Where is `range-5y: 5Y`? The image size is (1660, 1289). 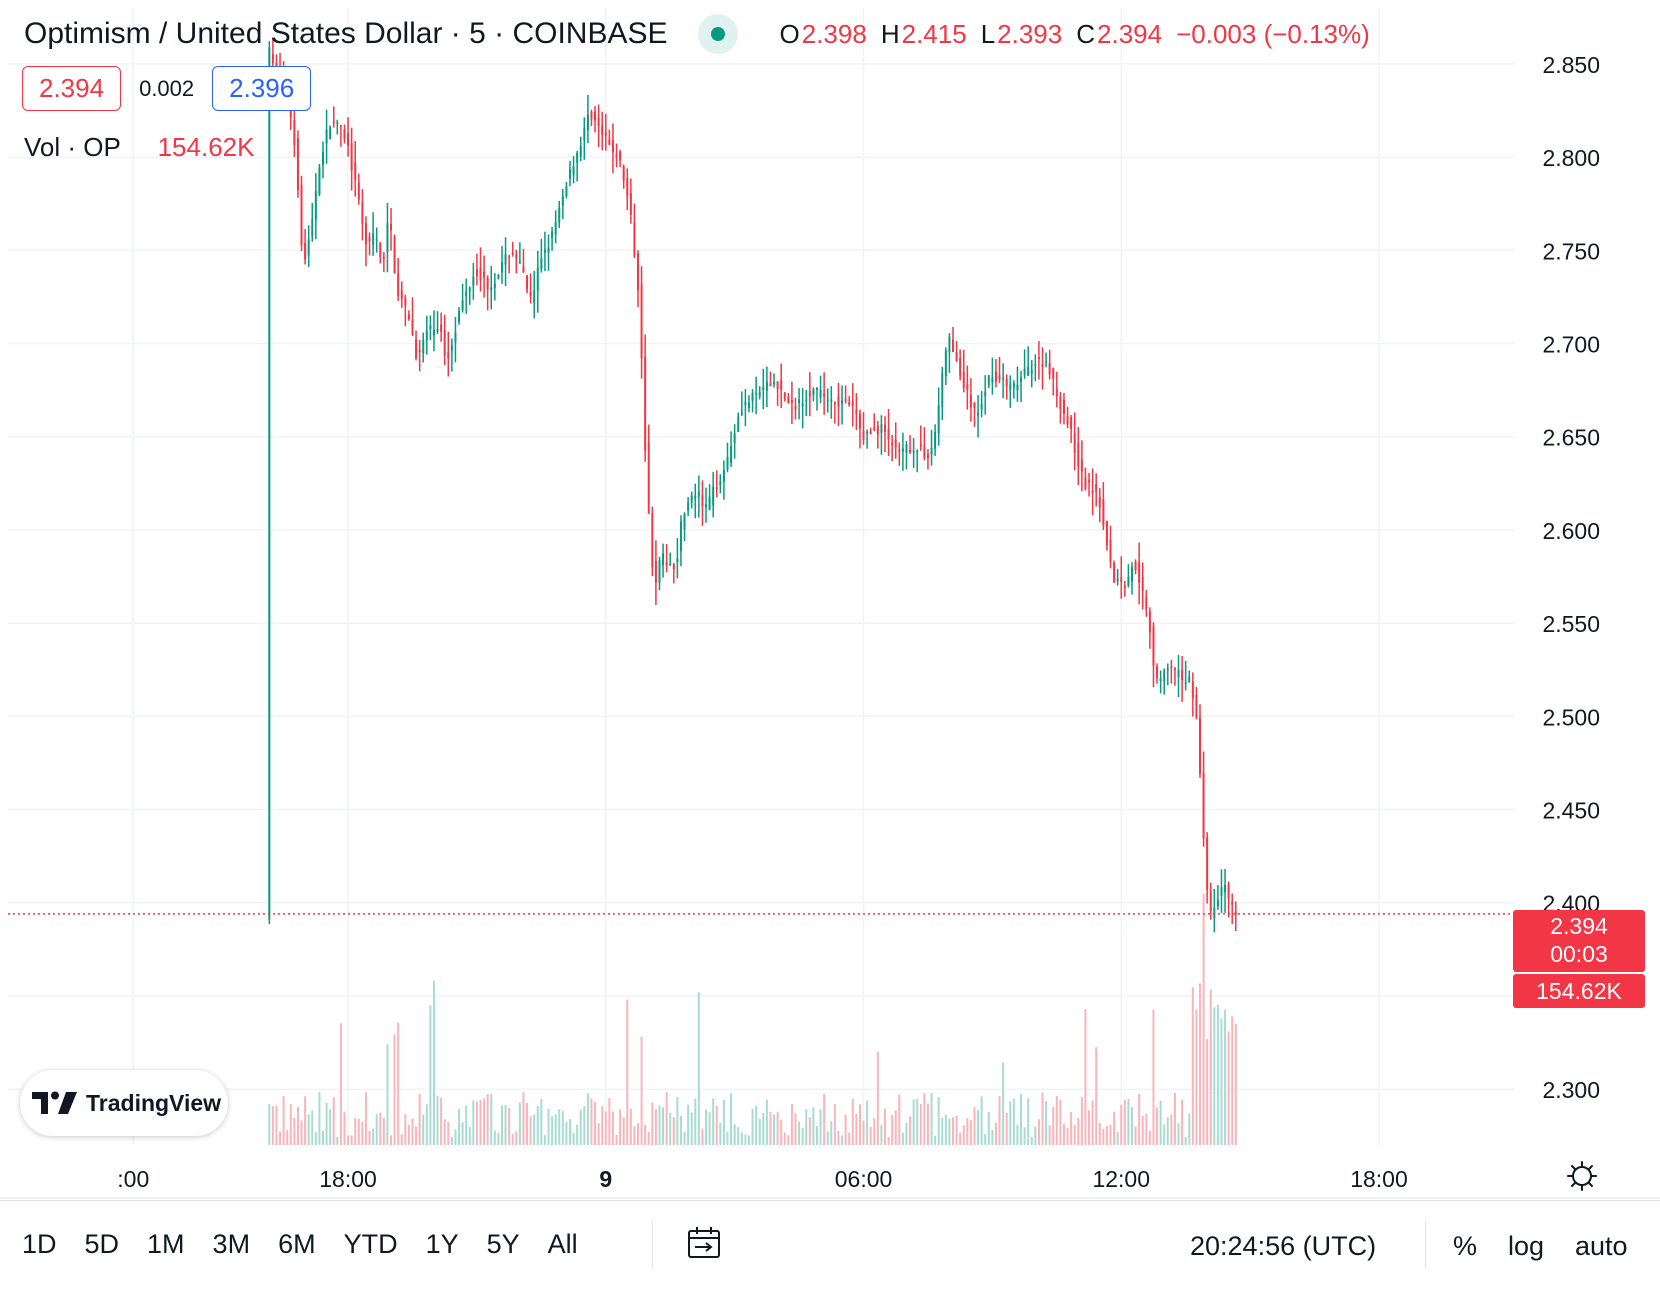 range-5y: 5Y is located at coordinates (503, 1244).